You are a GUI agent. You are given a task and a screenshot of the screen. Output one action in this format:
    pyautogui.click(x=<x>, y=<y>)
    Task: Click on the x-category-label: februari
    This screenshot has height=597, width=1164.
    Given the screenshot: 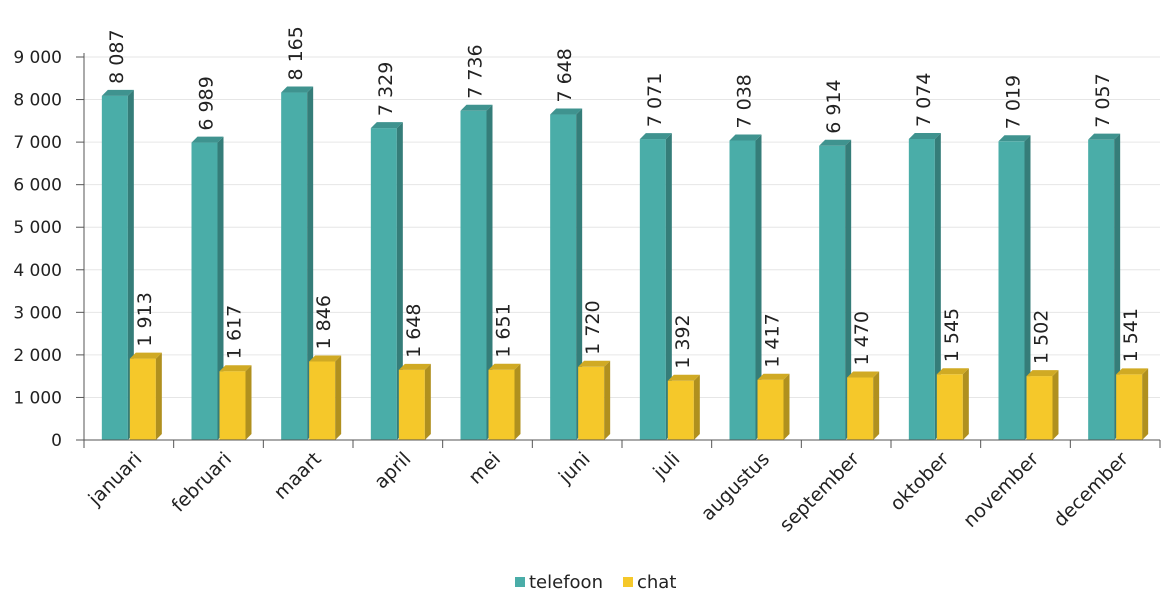 What is the action you would take?
    pyautogui.click(x=201, y=482)
    